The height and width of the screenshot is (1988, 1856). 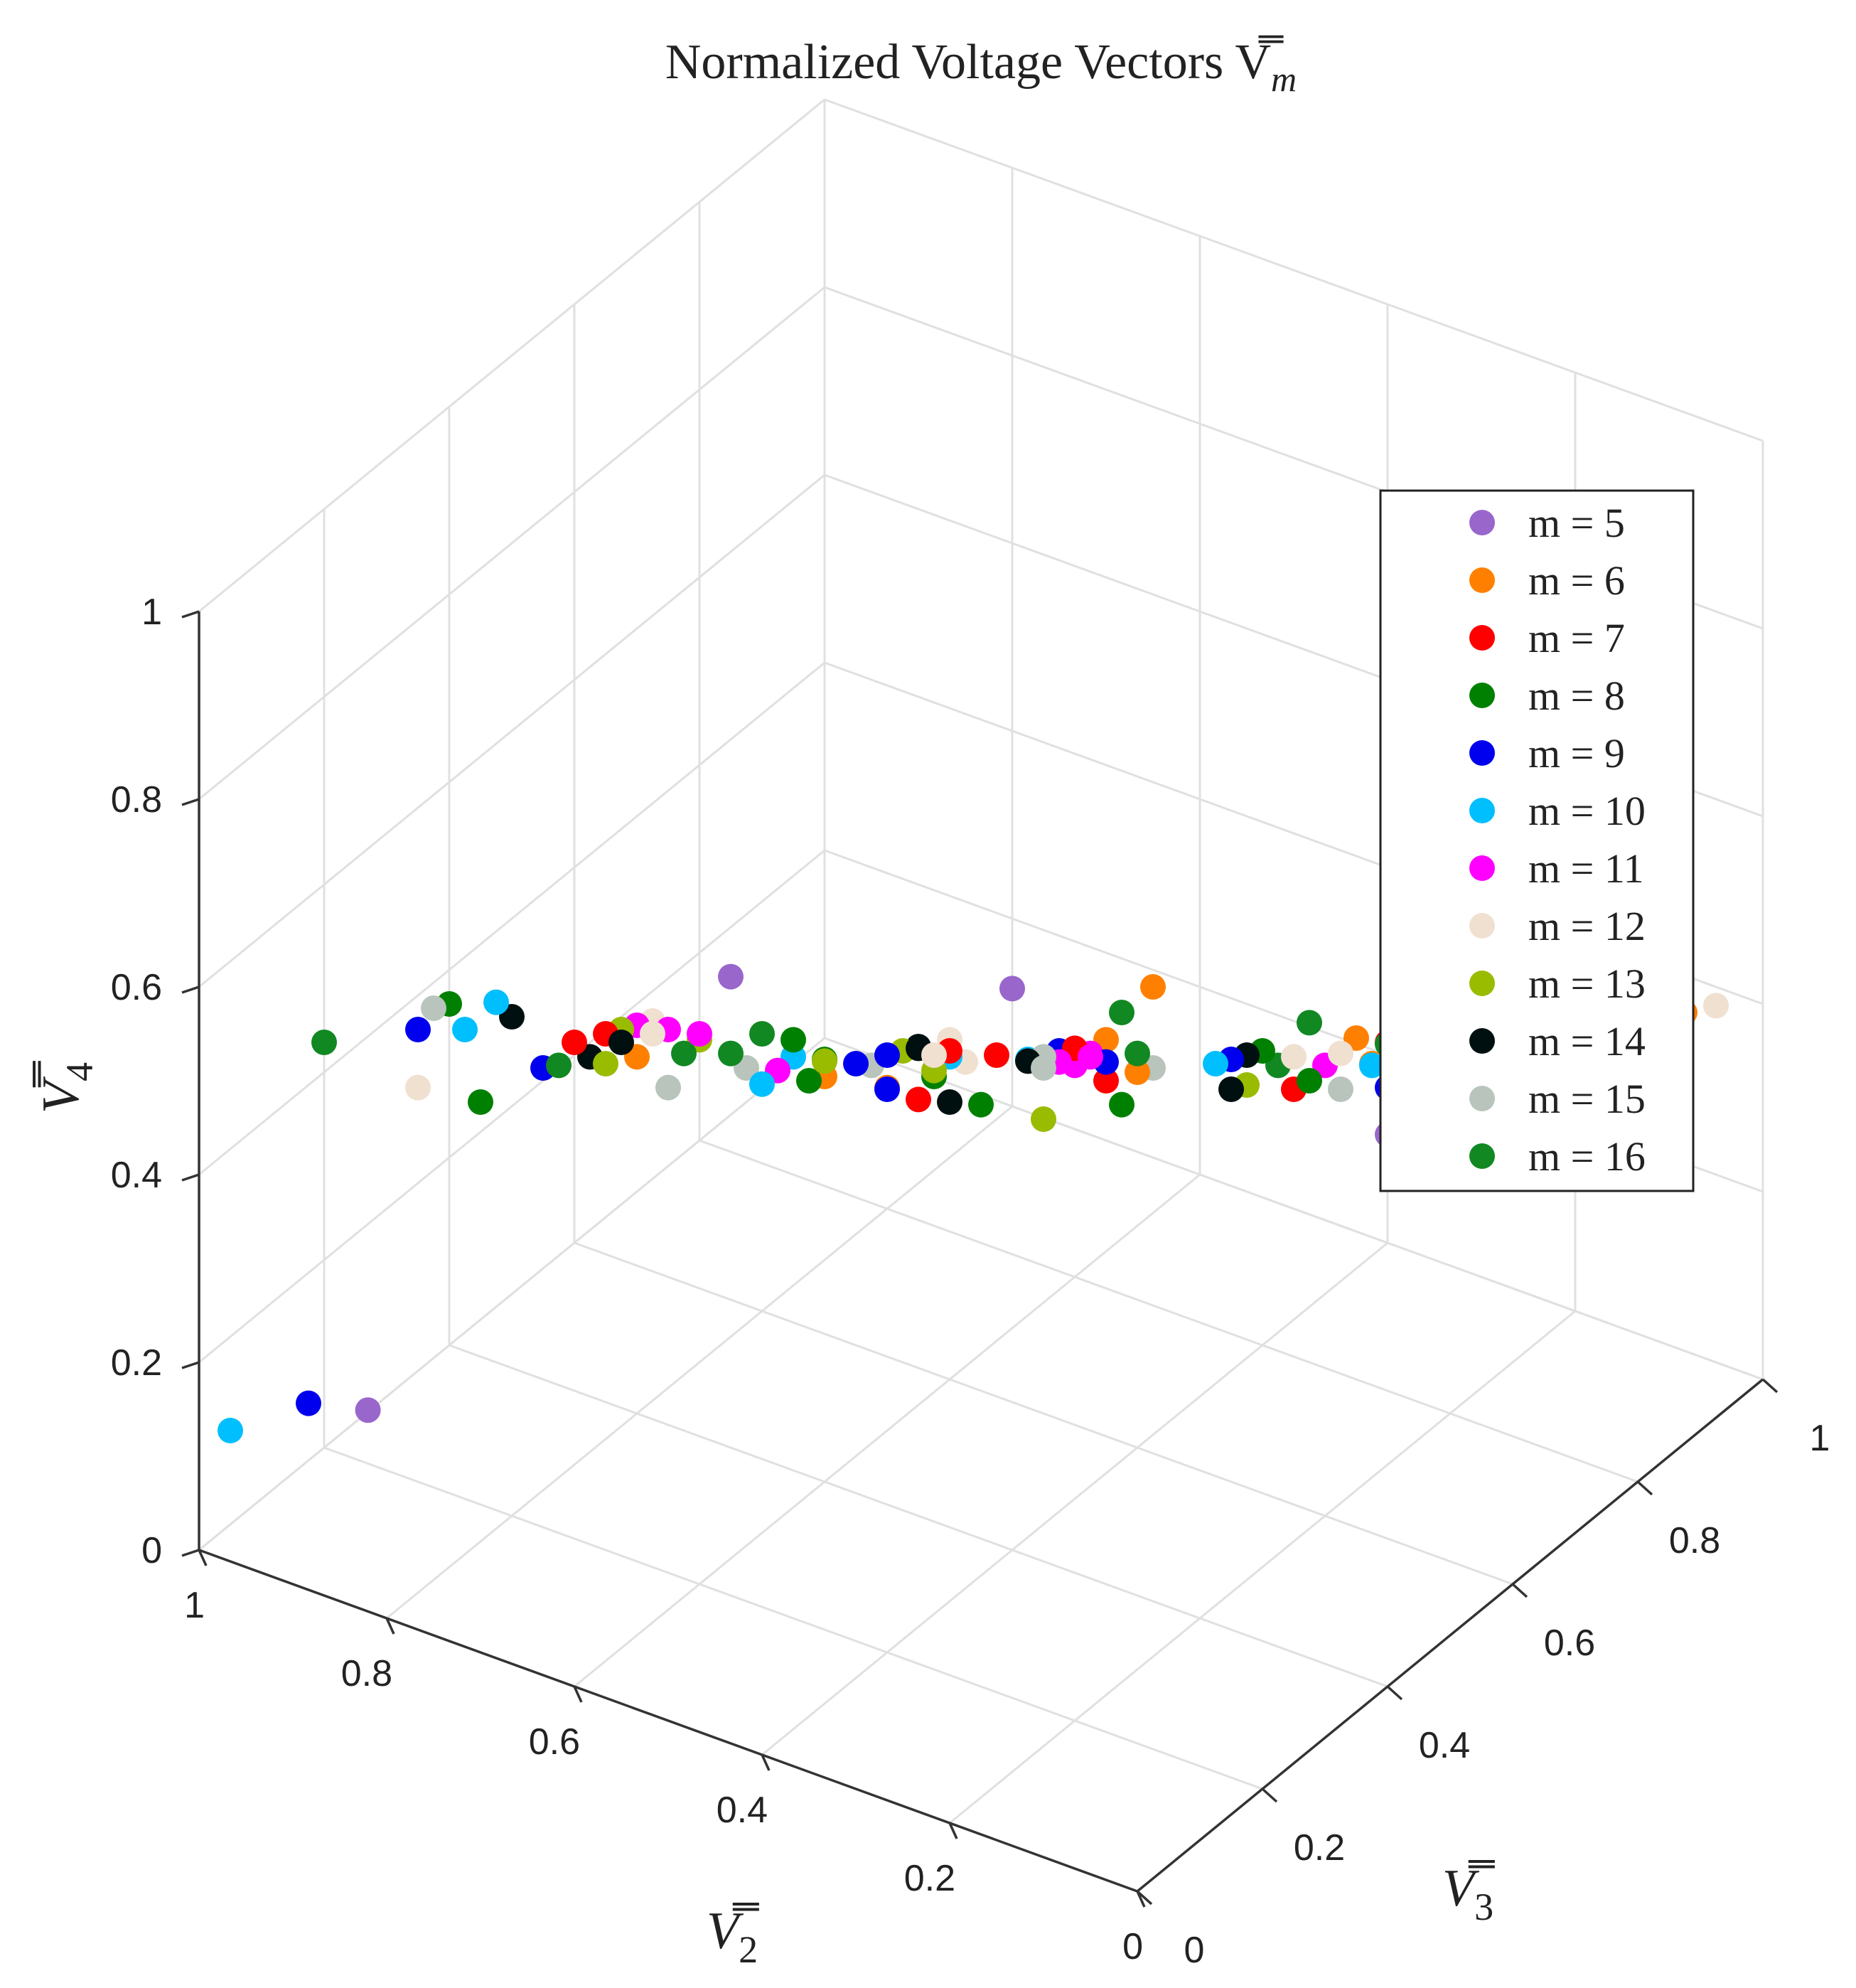 I want to click on z-axis-label-subscript: 4, so click(x=79, y=1071).